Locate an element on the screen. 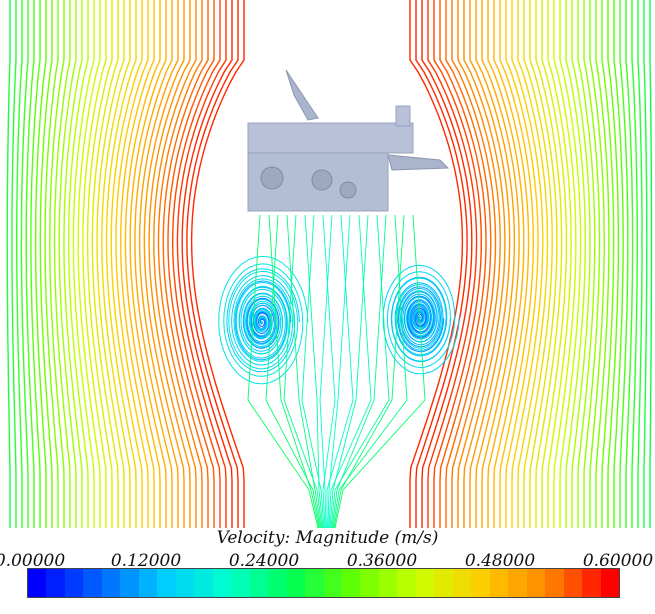 The image size is (655, 614). body-thruster-left is located at coordinates (272, 178).